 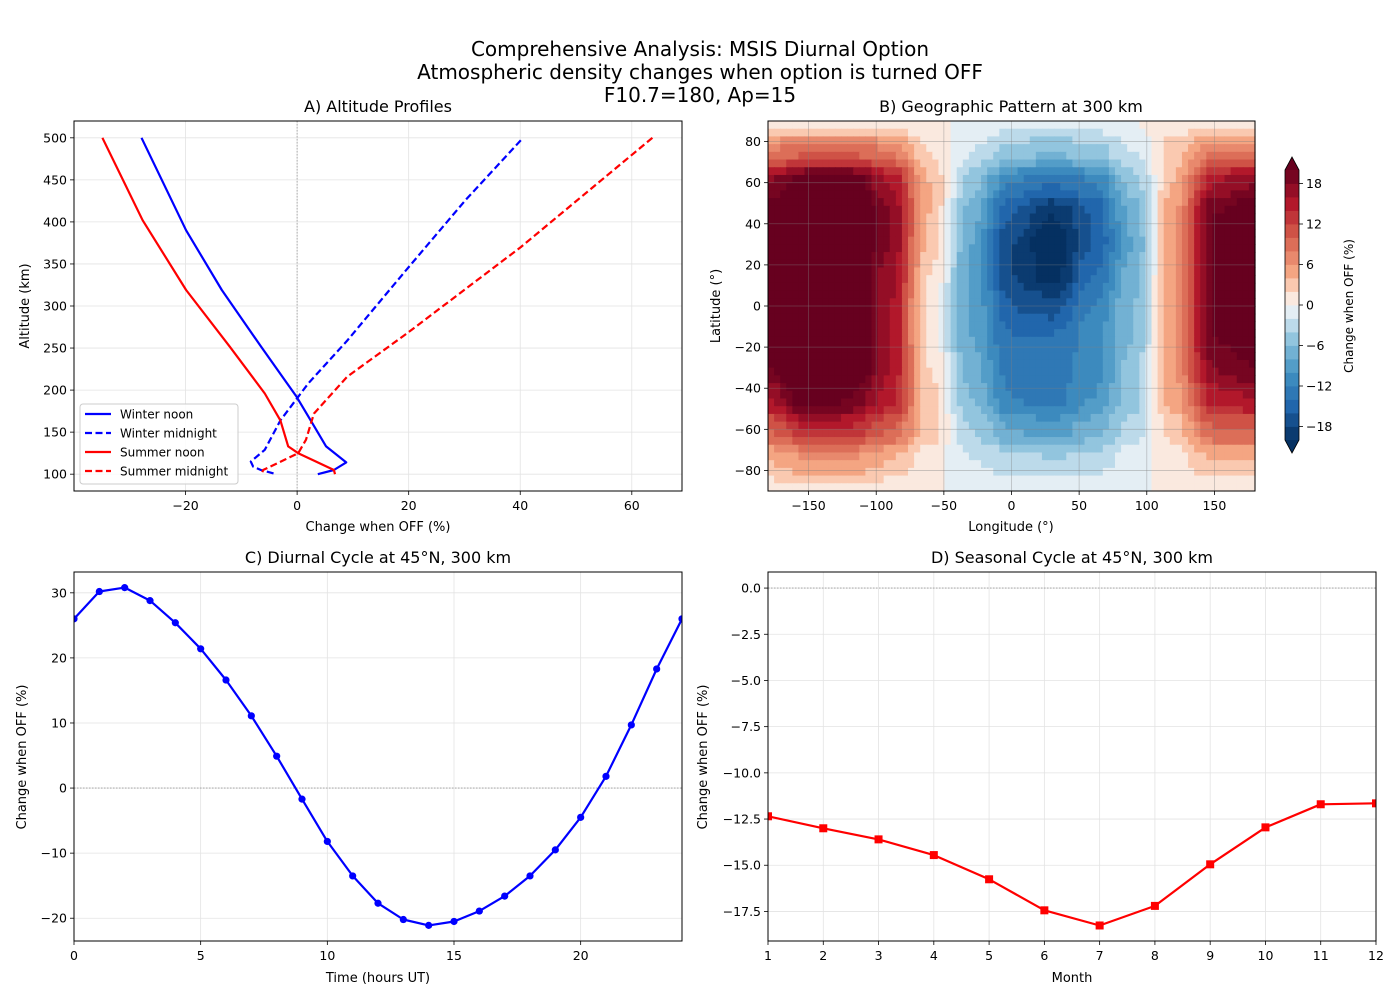 What do you see at coordinates (55, 390) in the screenshot?
I see `y-tick-label: 200` at bounding box center [55, 390].